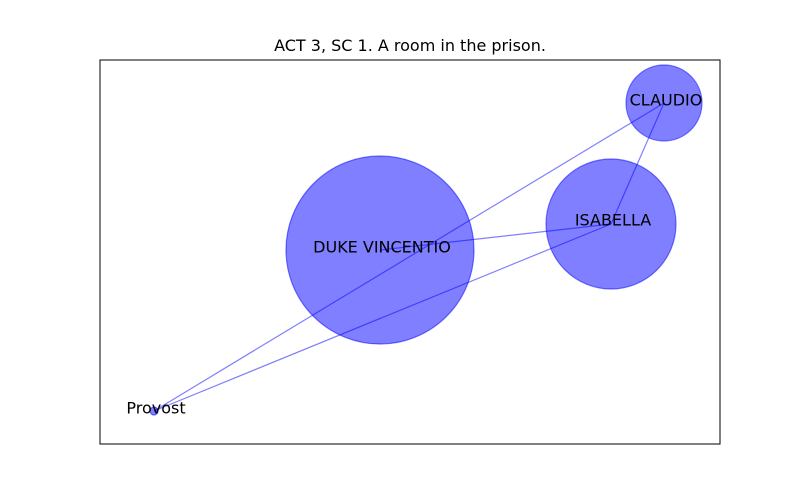 Image resolution: width=800 pixels, height=500 pixels. I want to click on node-duke, so click(380, 250).